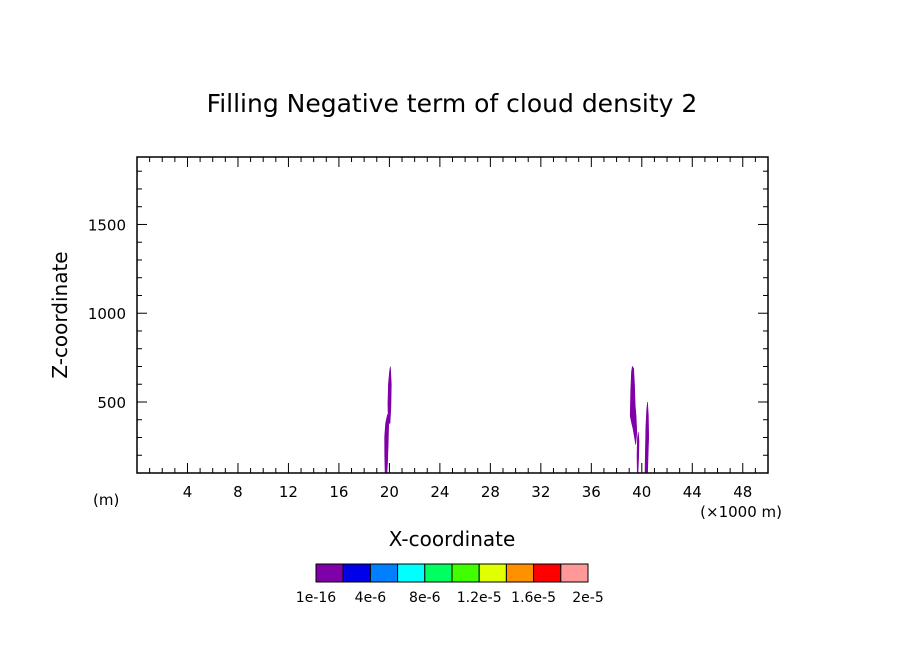 The width and height of the screenshot is (904, 654). What do you see at coordinates (452, 103) in the screenshot?
I see `chart-title: Filling Negative term of cloud density 2` at bounding box center [452, 103].